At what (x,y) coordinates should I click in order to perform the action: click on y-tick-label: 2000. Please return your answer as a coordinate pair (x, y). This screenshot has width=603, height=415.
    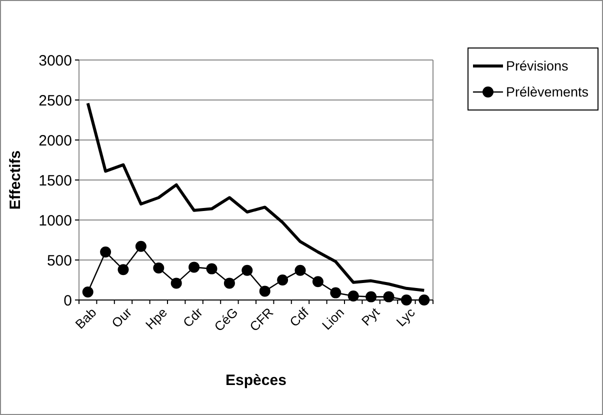
    Looking at the image, I should click on (55, 141).